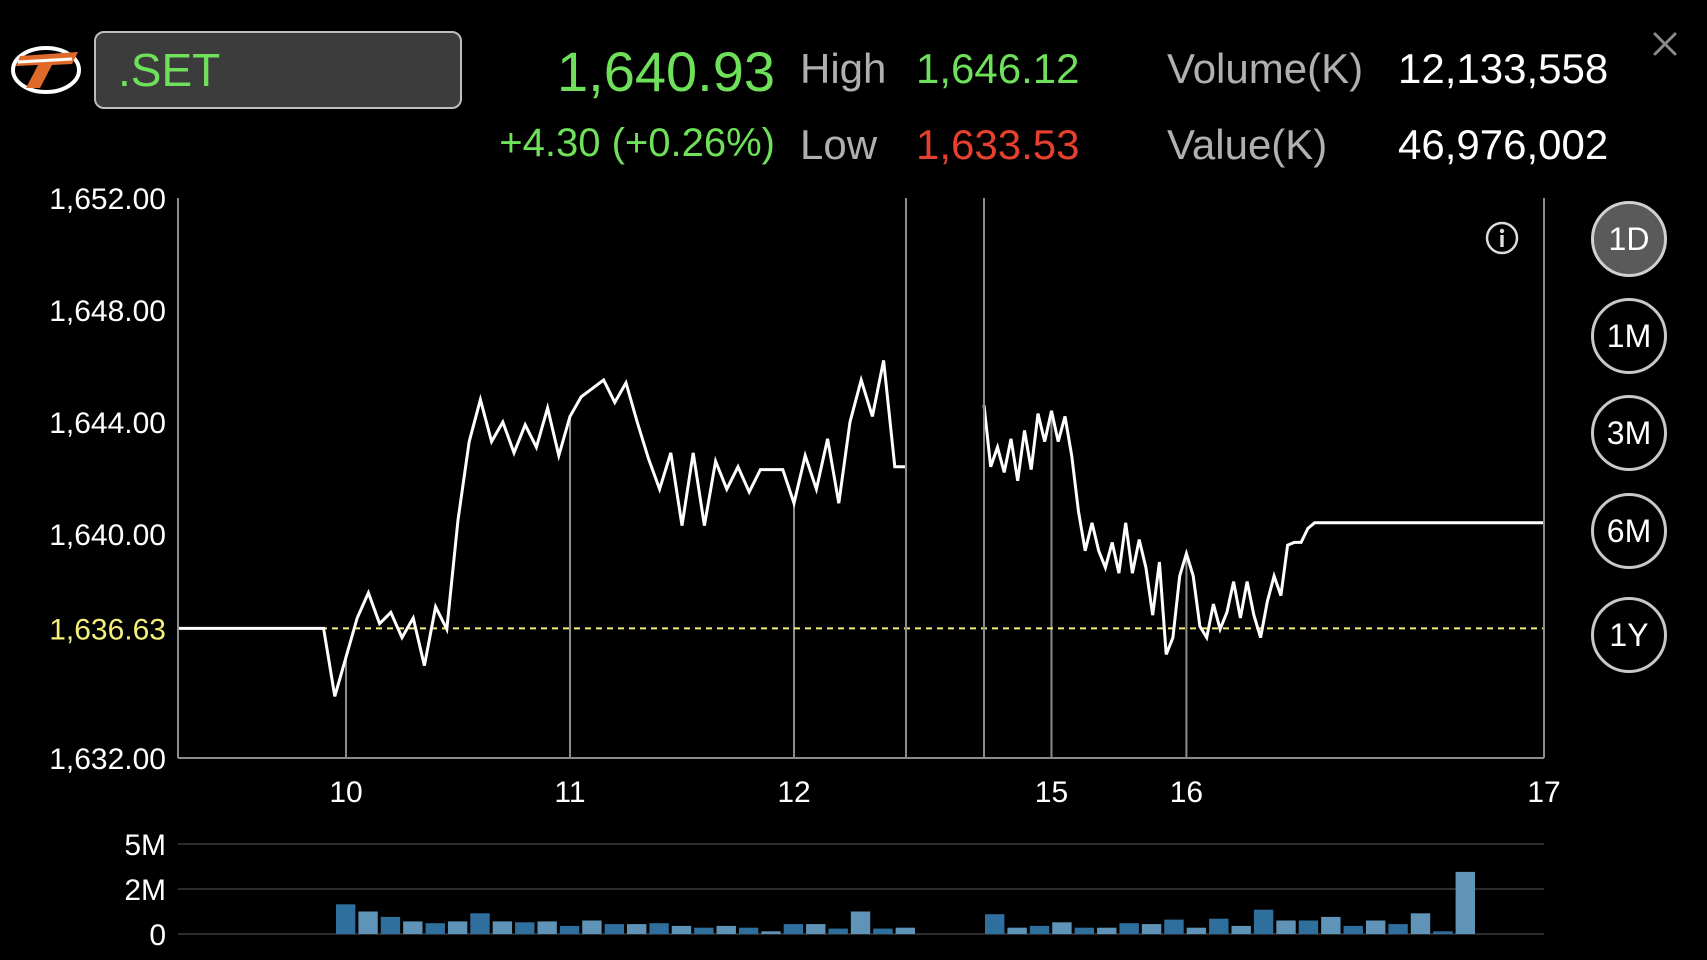 Image resolution: width=1707 pixels, height=960 pixels. Describe the element at coordinates (1503, 144) in the screenshot. I see `value-value: 46,976,002` at that location.